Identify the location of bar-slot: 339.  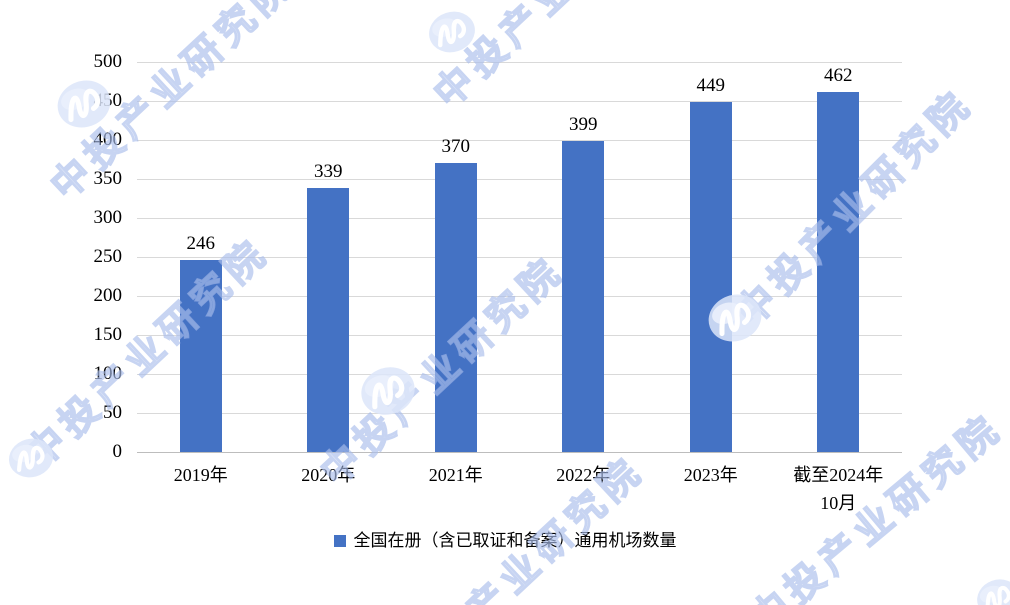
(329, 257).